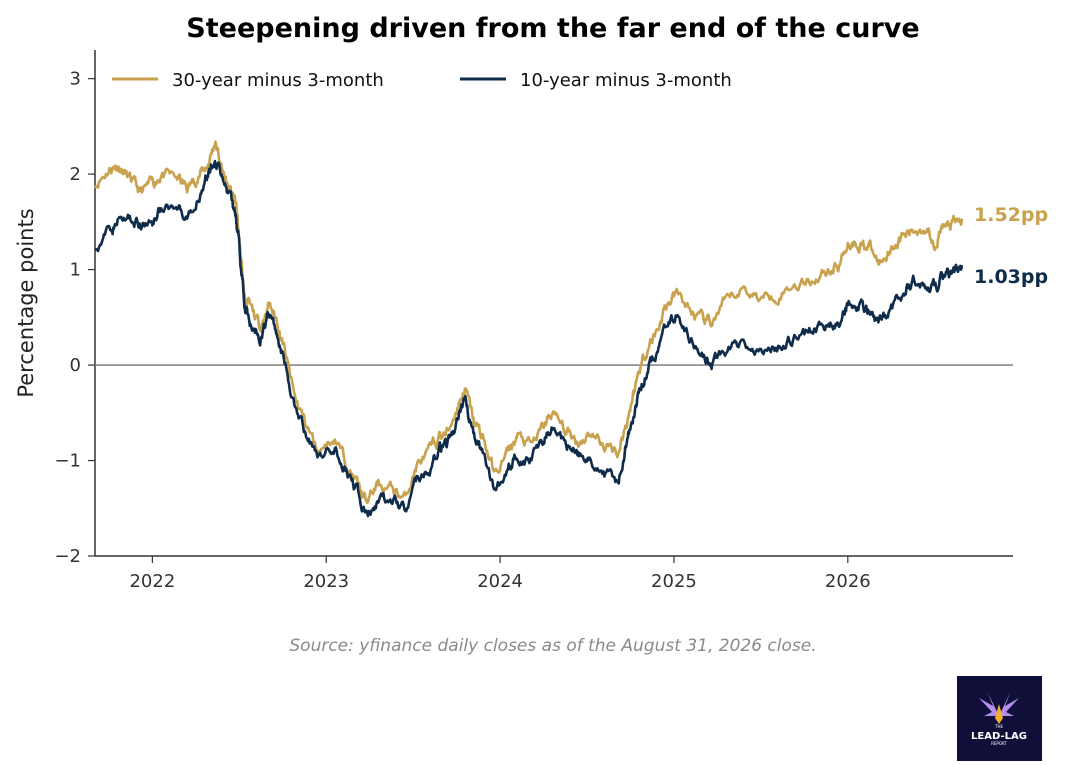 Image resolution: width=1067 pixels, height=765 pixels. I want to click on logo-word-report: REPORT, so click(999, 743).